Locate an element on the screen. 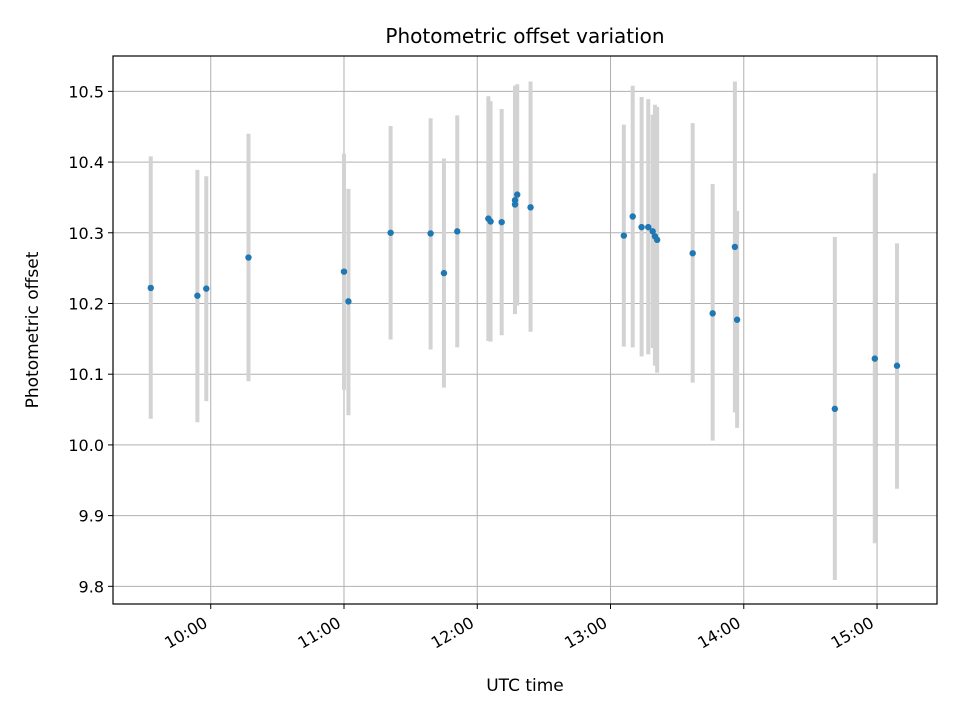 This screenshot has width=960, height=720. y-tick-label: 9.9 is located at coordinates (91, 516).